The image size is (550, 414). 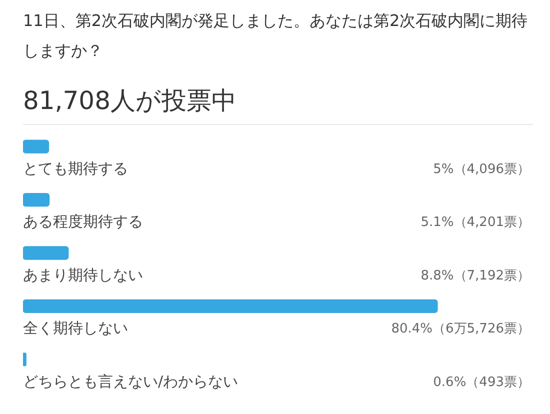 I want to click on y-tick-label: どちらとも言えない/わからない, so click(x=130, y=381).